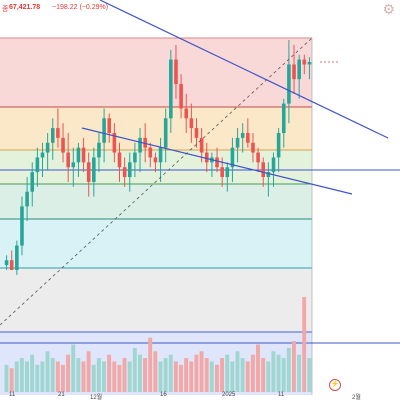 Image resolution: width=400 pixels, height=401 pixels. I want to click on x-tick-label: 12월, so click(96, 398).